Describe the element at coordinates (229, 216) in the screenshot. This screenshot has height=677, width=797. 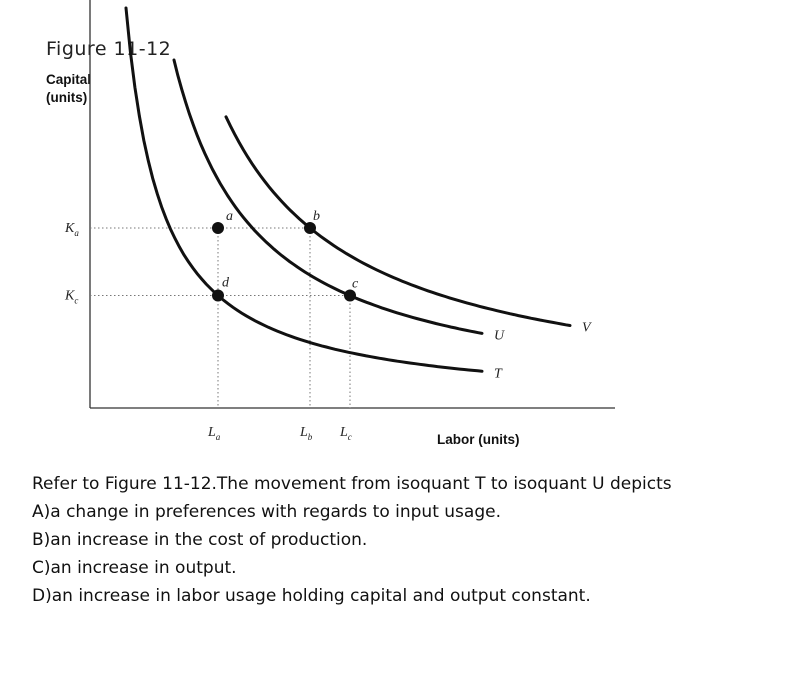
I see `point-label-a: a` at that location.